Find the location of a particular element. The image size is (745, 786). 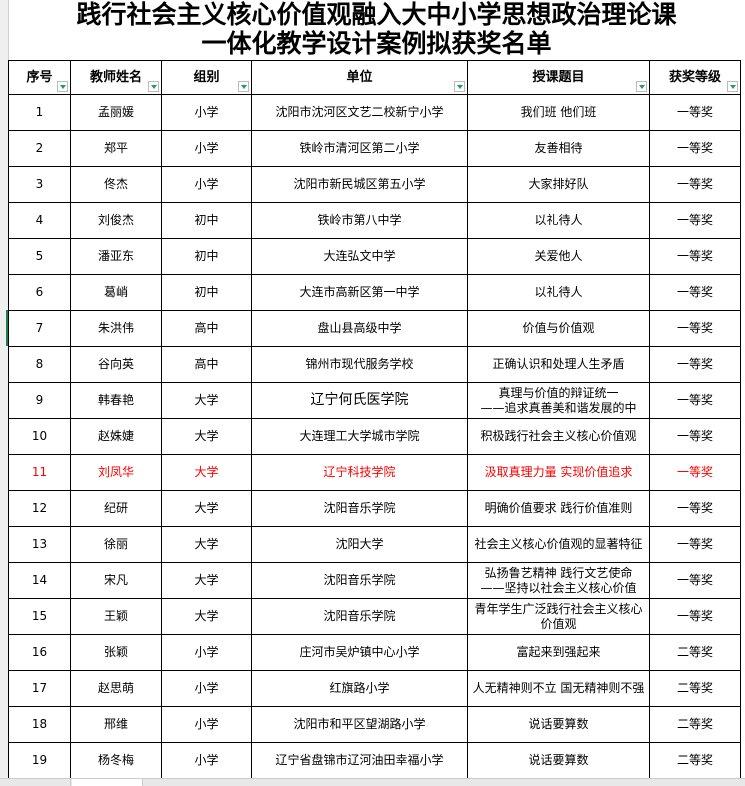

cell-no: 9 is located at coordinates (39, 400).